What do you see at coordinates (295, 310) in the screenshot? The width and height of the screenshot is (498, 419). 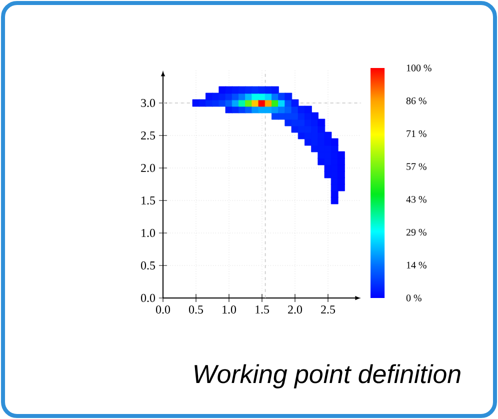 I see `x-tick-label: 2.0` at bounding box center [295, 310].